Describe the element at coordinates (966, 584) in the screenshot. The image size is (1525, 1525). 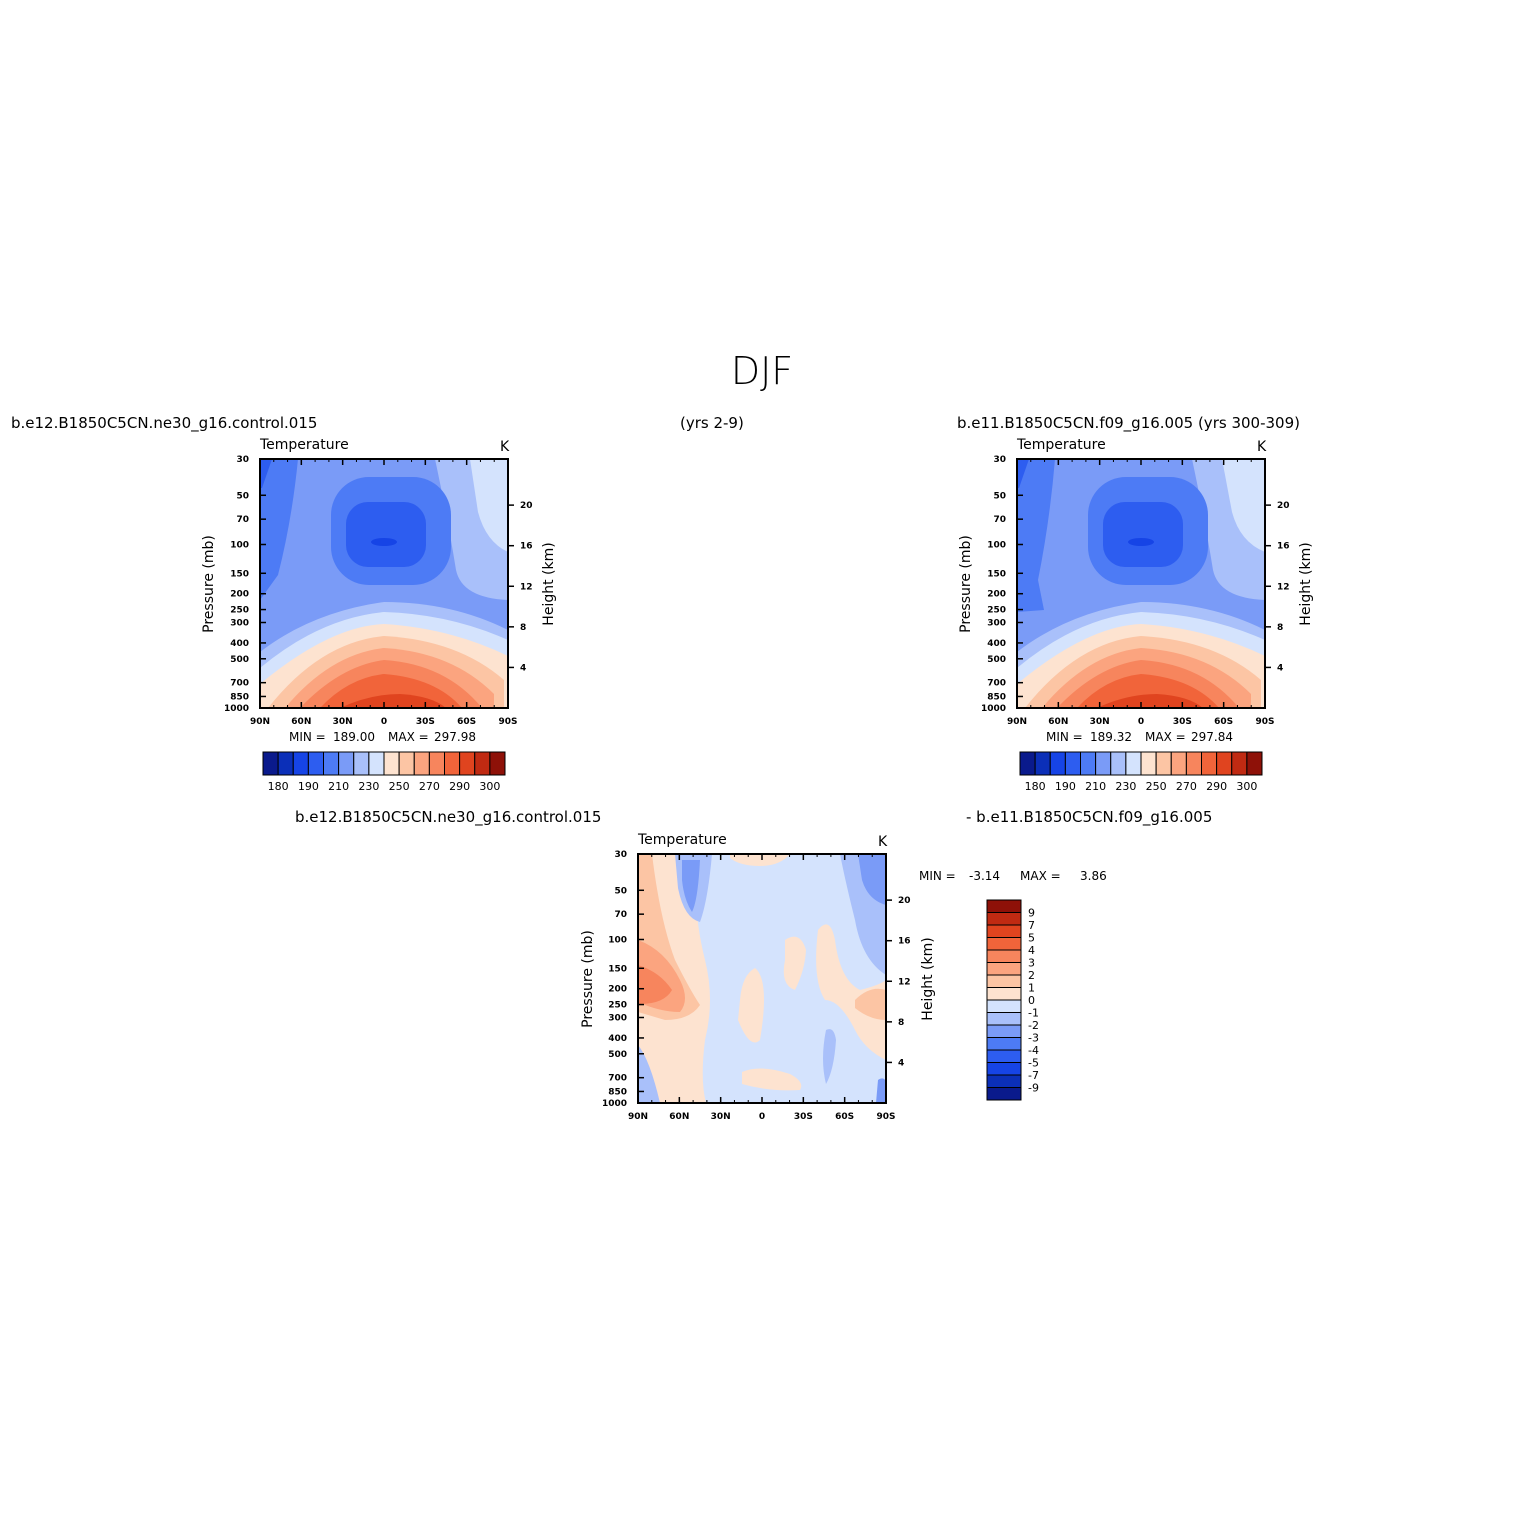
I see `reference-pressure-axis-label: Pressure (mb)` at that location.